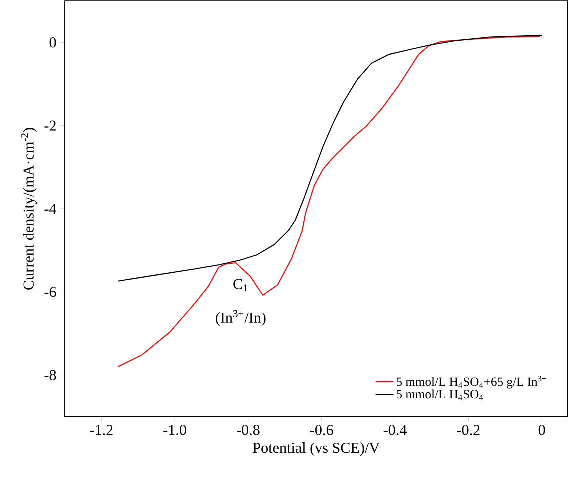 Image resolution: width=573 pixels, height=478 pixels. I want to click on y-tick-label: -4, so click(50, 209).